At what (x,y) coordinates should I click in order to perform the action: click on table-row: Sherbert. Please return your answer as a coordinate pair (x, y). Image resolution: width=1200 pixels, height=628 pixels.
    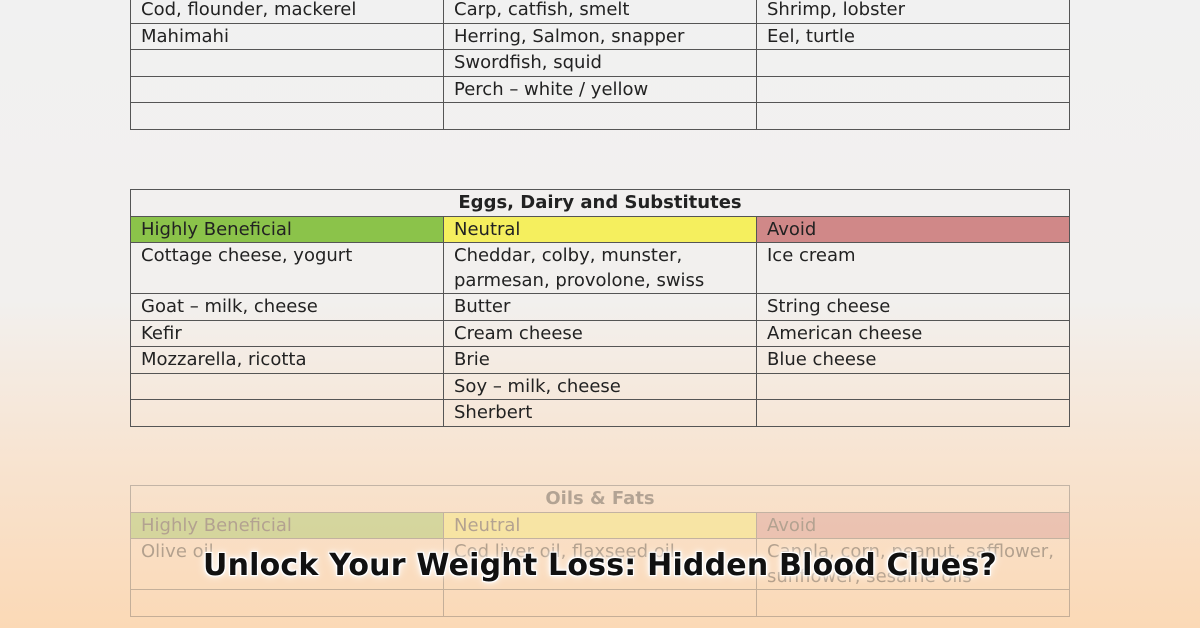
    Looking at the image, I should click on (600, 413).